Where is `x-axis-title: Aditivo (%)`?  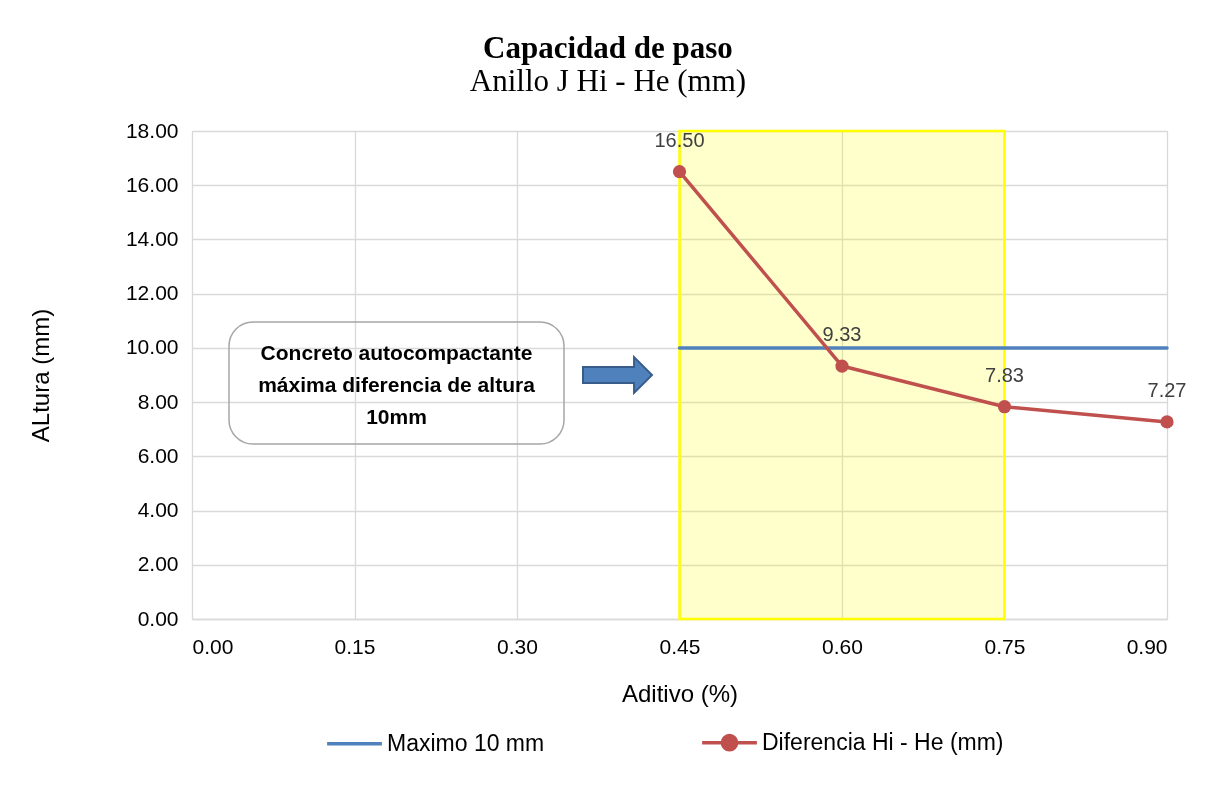 x-axis-title: Aditivo (%) is located at coordinates (680, 693).